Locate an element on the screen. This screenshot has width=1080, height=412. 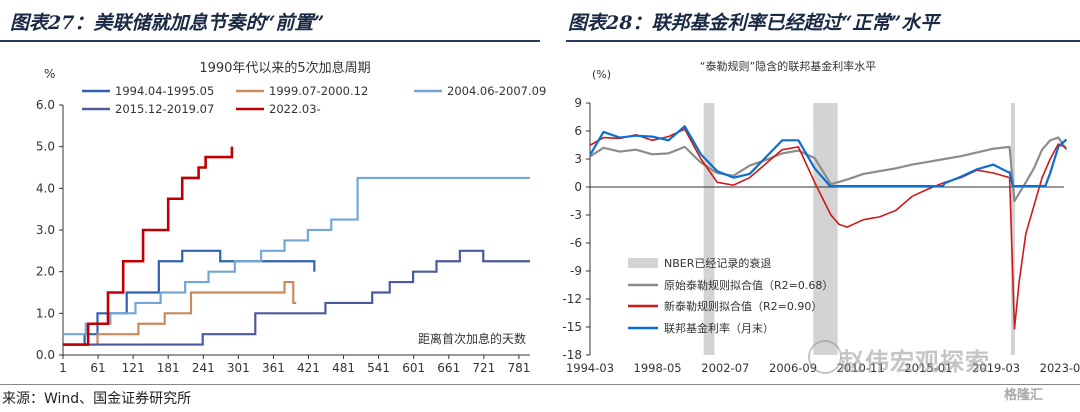
left-y-tick-label: 0.0 is located at coordinates (45, 355).